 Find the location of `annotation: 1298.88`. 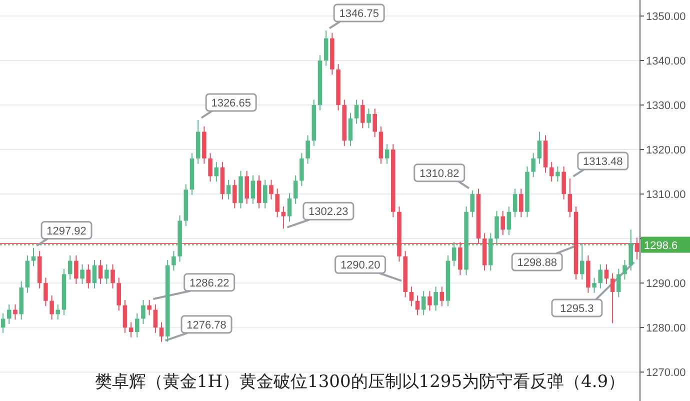

annotation: 1298.88 is located at coordinates (537, 263).